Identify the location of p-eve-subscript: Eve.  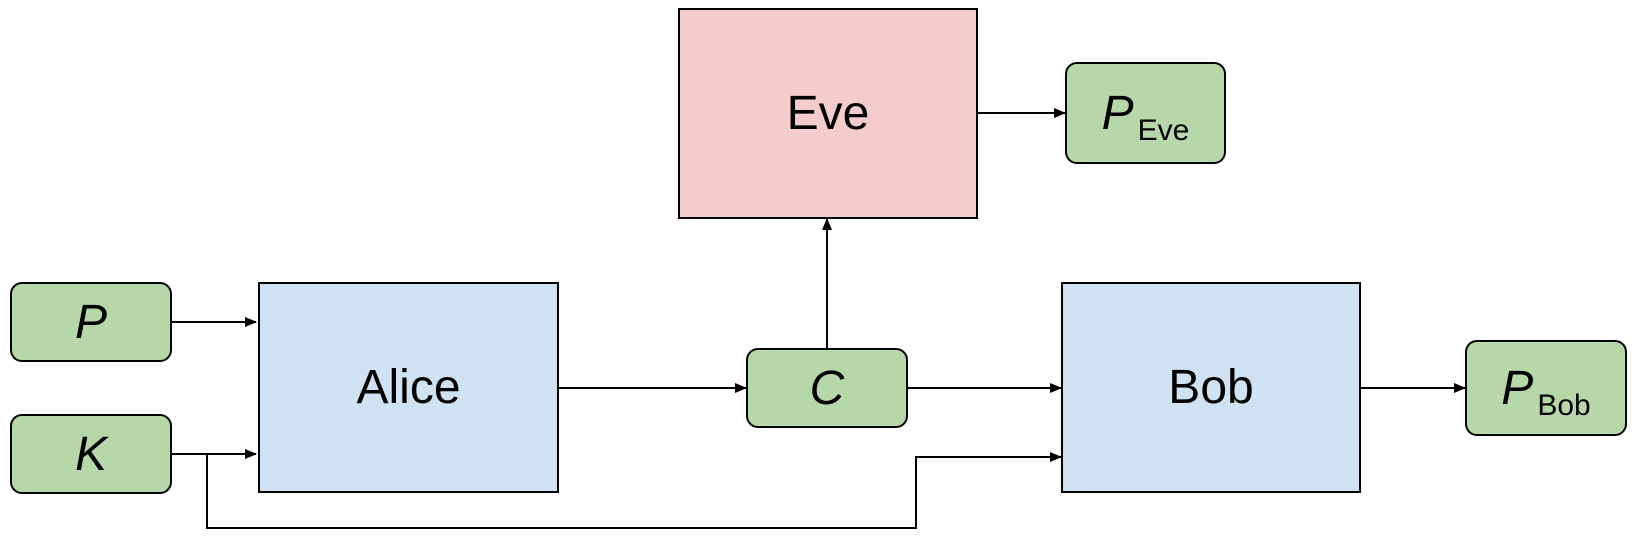
(1163, 130).